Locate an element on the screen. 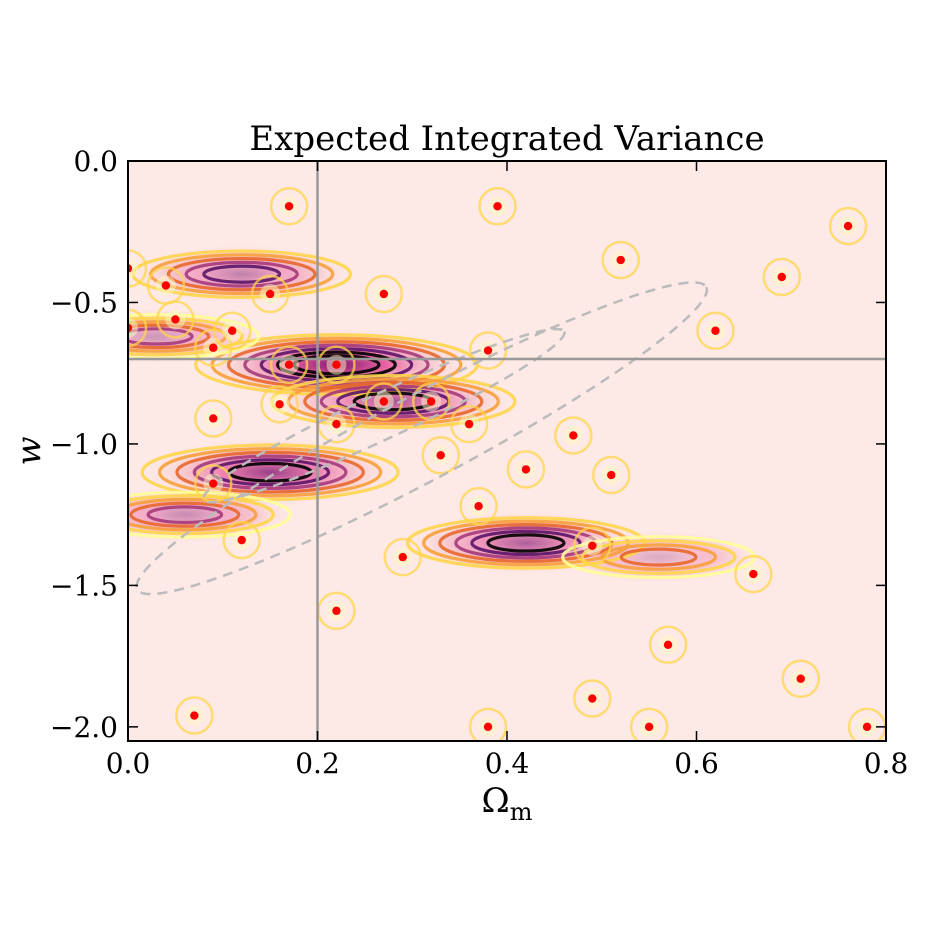  x-axis-label: Ωm is located at coordinates (507, 803).